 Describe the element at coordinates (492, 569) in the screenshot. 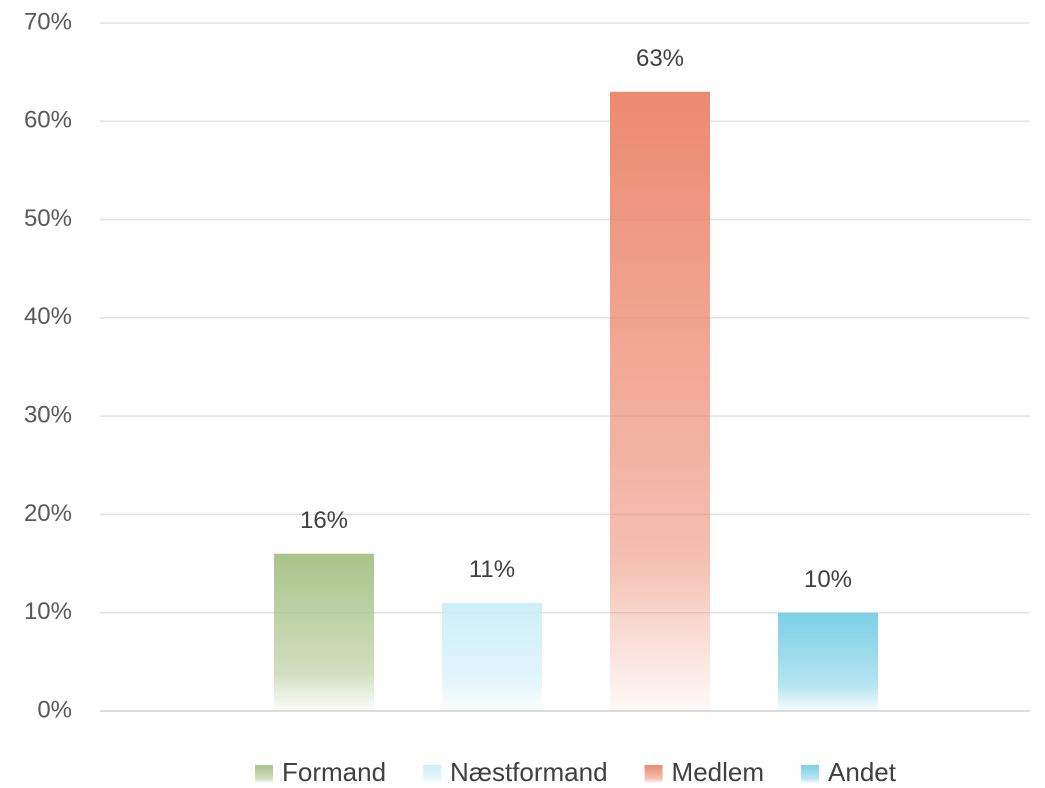

I see `data-label: 11%` at that location.